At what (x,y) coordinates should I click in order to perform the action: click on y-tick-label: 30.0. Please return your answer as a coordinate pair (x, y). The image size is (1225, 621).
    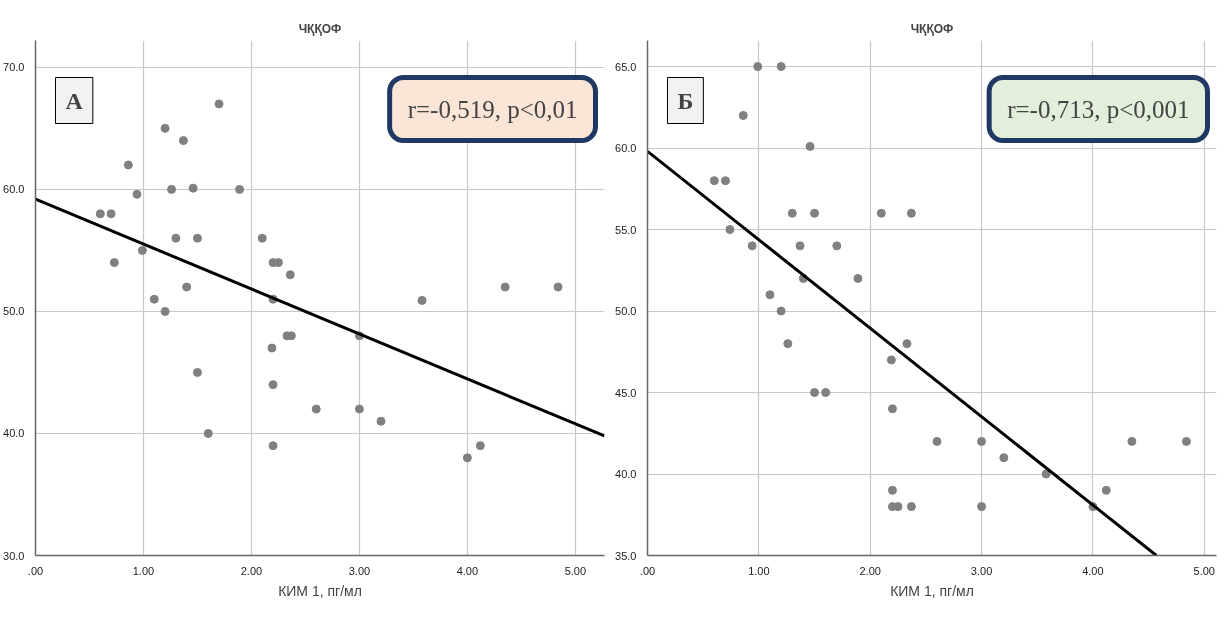
    Looking at the image, I should click on (14, 555).